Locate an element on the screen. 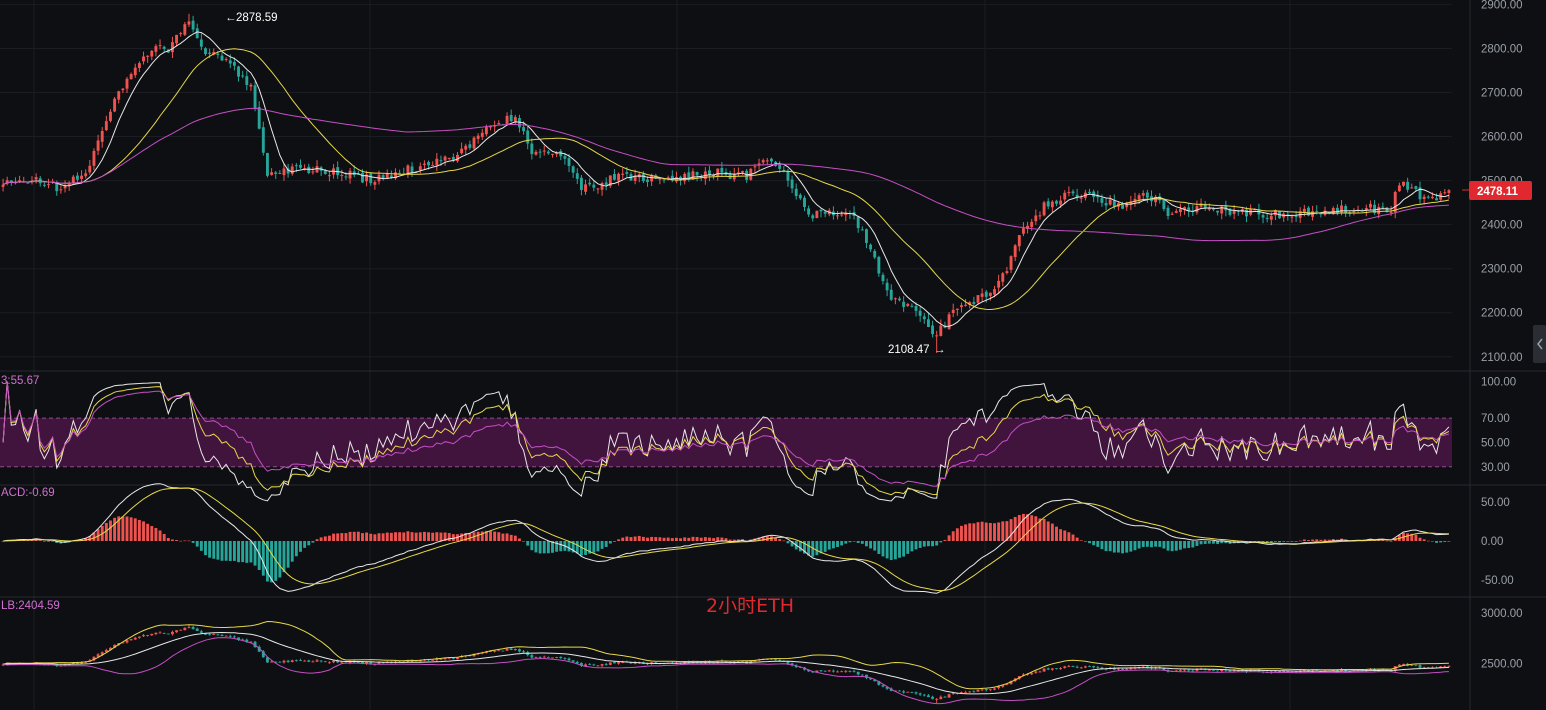 The height and width of the screenshot is (710, 1546). axis-tick-0-7: 2200.00 is located at coordinates (1502, 314).